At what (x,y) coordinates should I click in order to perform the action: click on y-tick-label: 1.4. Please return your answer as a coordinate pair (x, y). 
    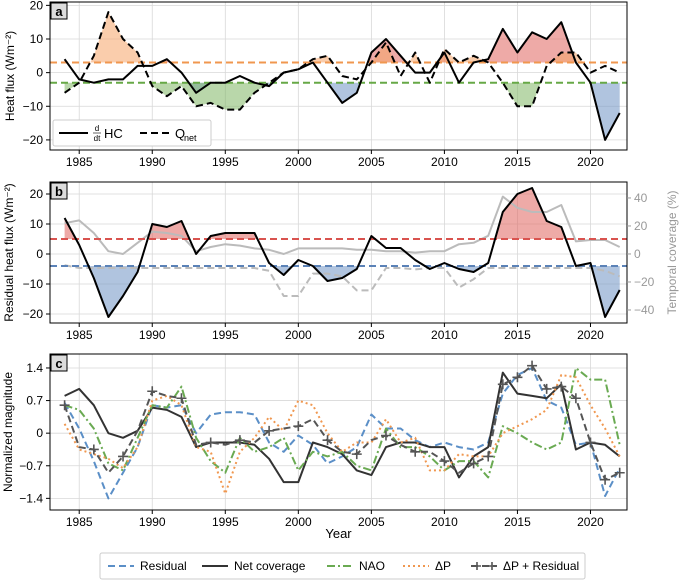
    Looking at the image, I should click on (34, 368).